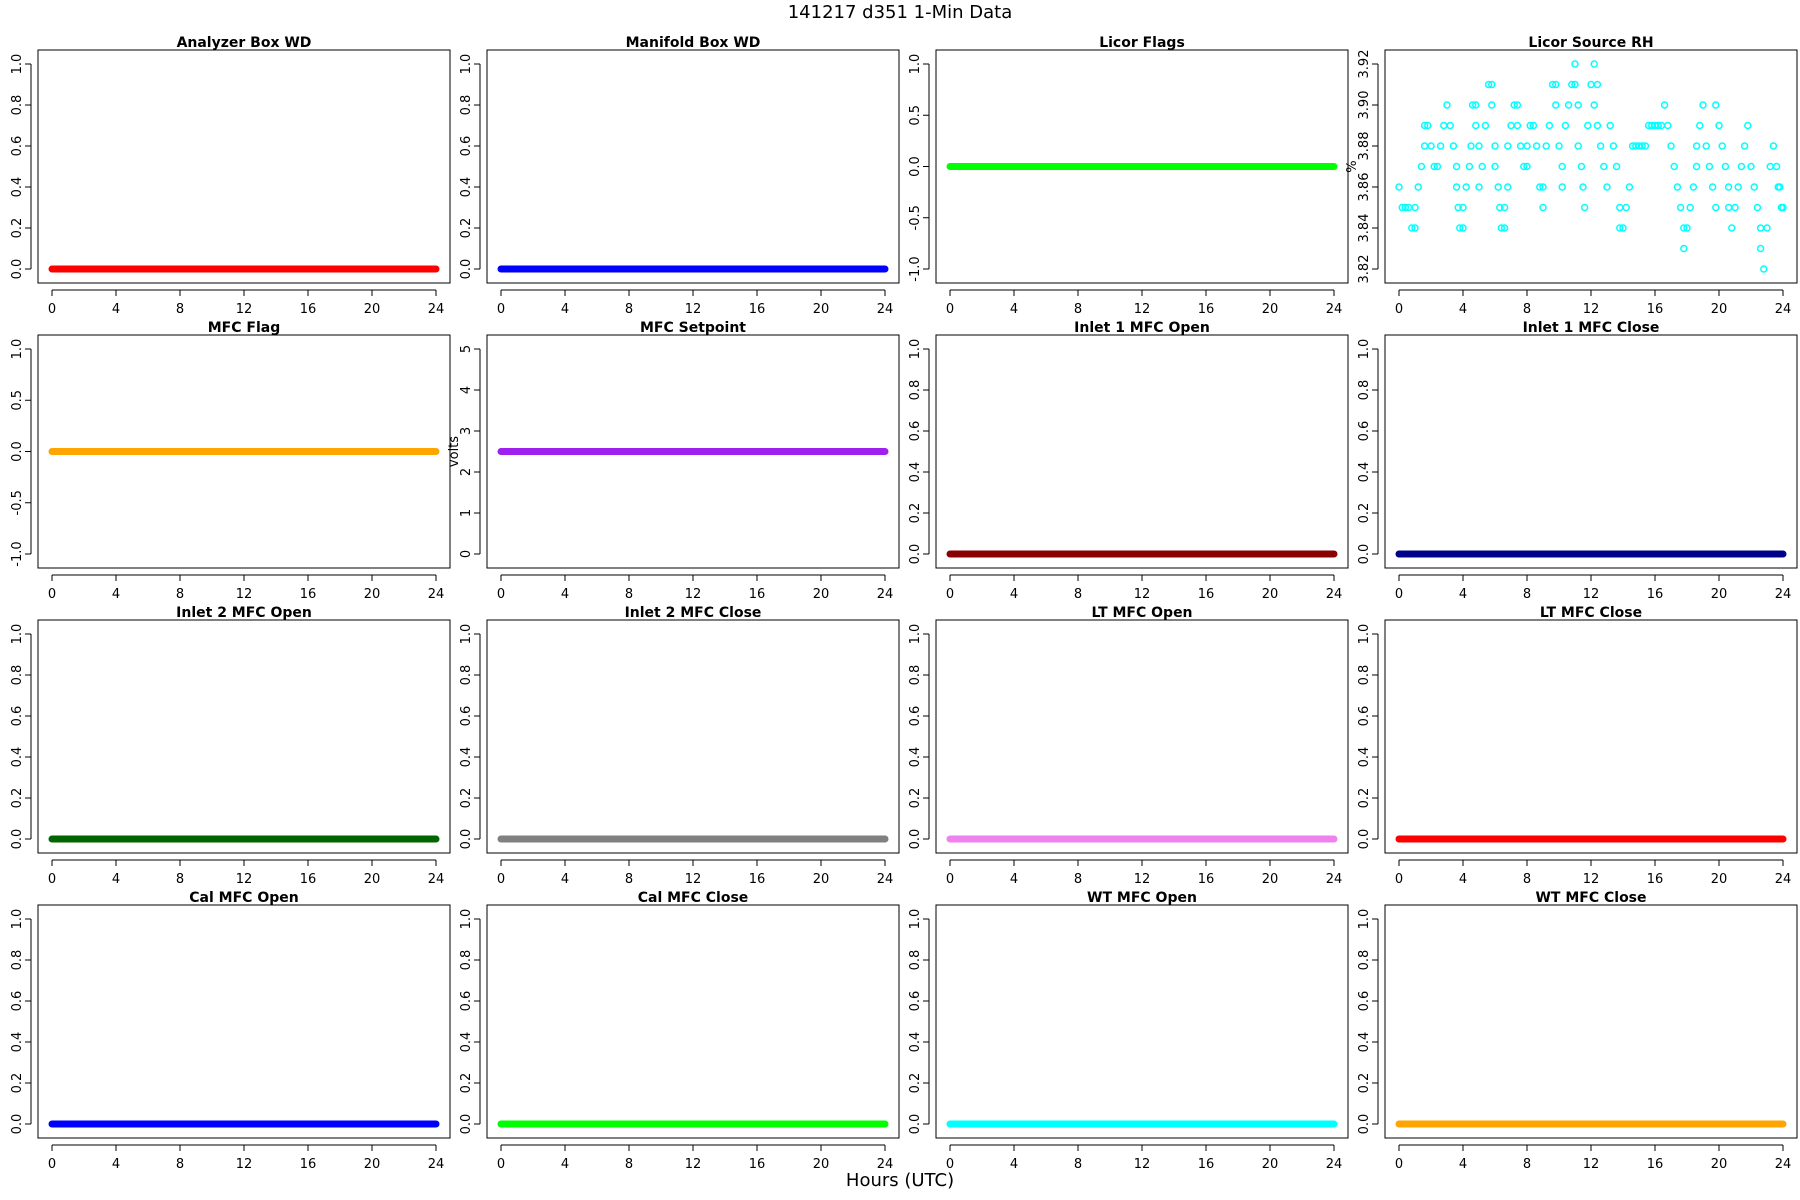 Image resolution: width=1800 pixels, height=1200 pixels. Describe the element at coordinates (466, 431) in the screenshot. I see `y-tick-label: 3` at that location.